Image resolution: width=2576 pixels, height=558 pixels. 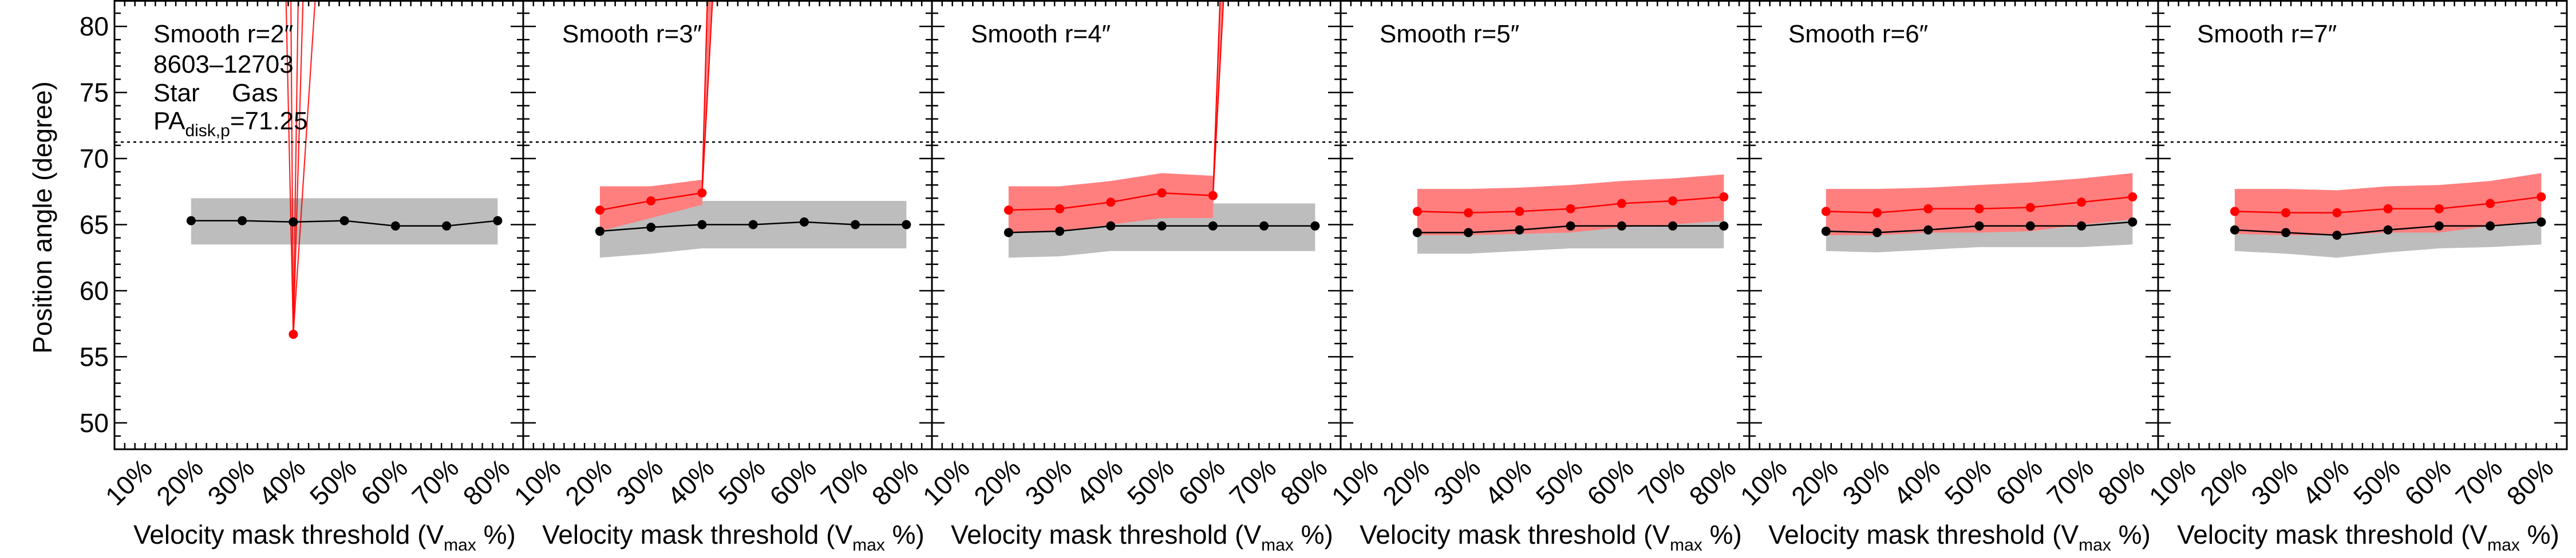 What do you see at coordinates (94, 225) in the screenshot?
I see `y-tick-label: 65` at bounding box center [94, 225].